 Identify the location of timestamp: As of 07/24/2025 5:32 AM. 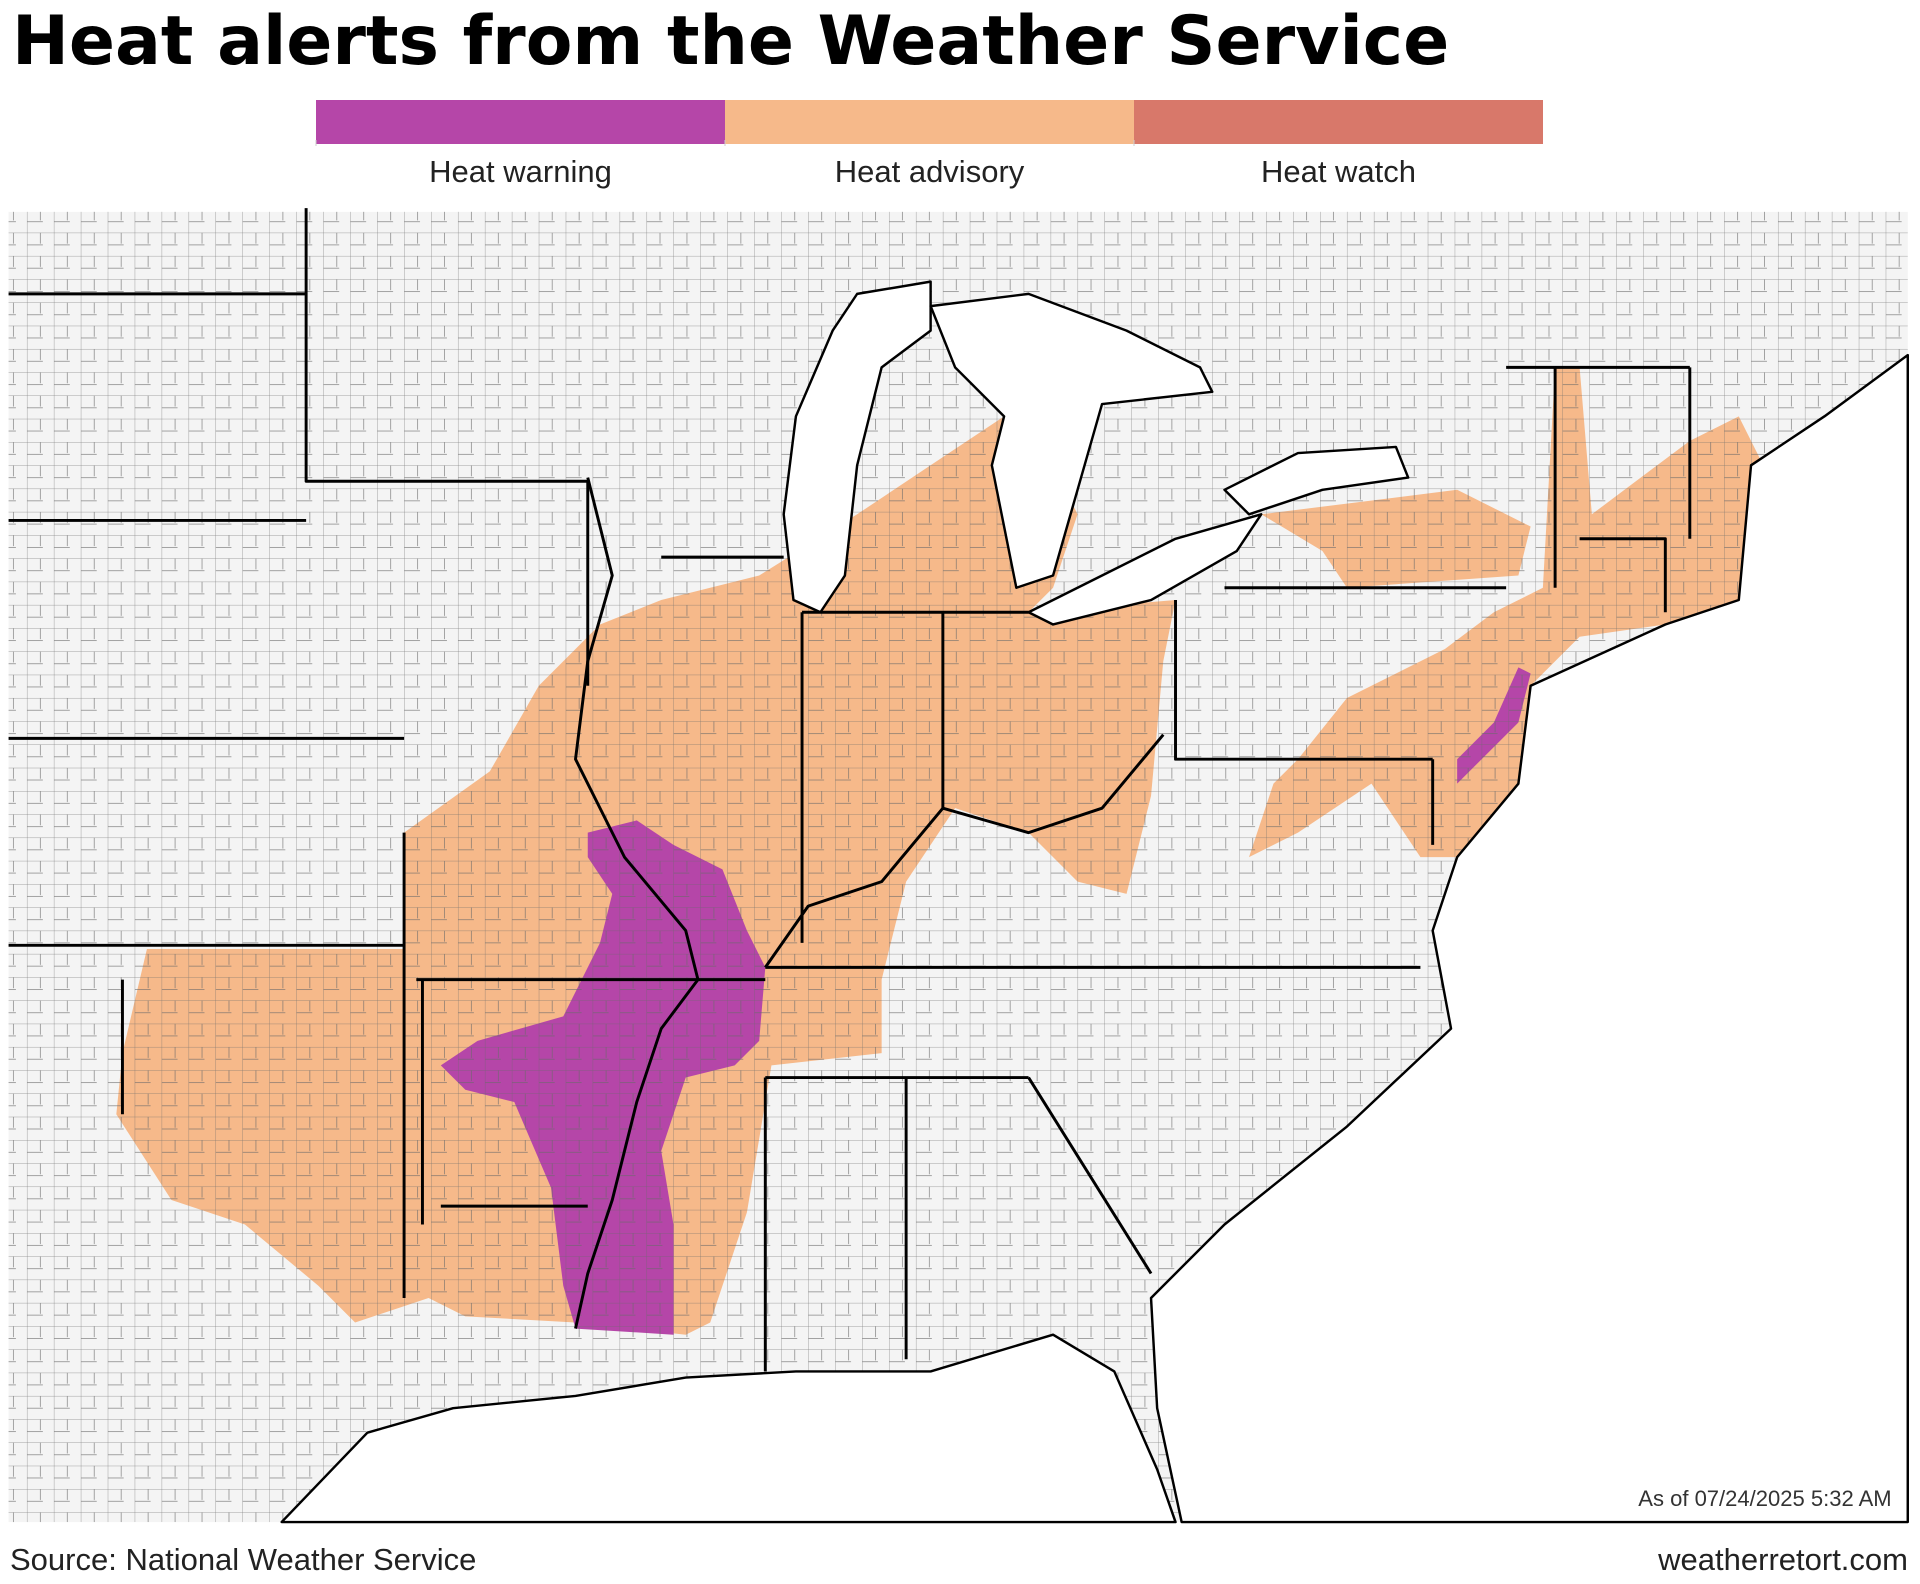
(1764, 1498).